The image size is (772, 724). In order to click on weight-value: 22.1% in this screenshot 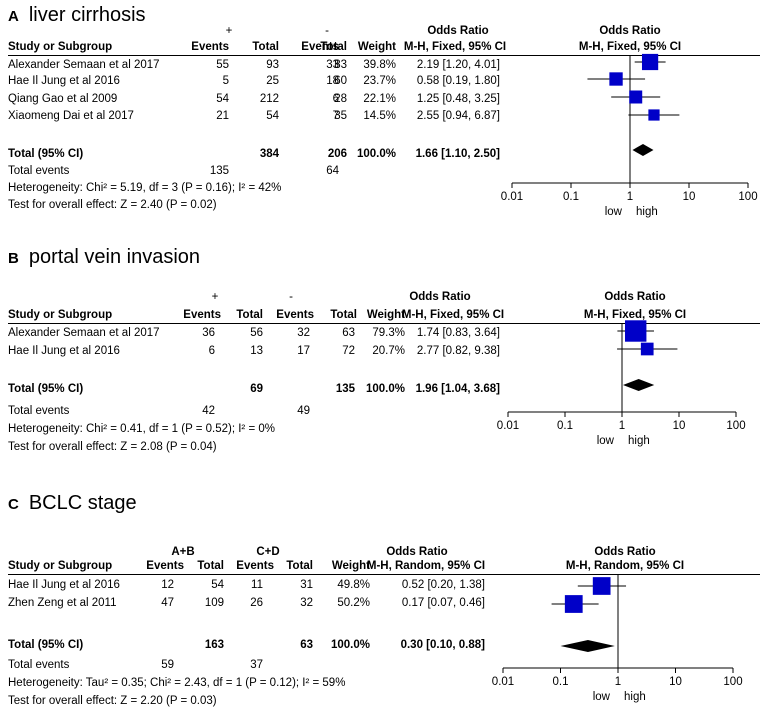, I will do `click(379, 99)`.